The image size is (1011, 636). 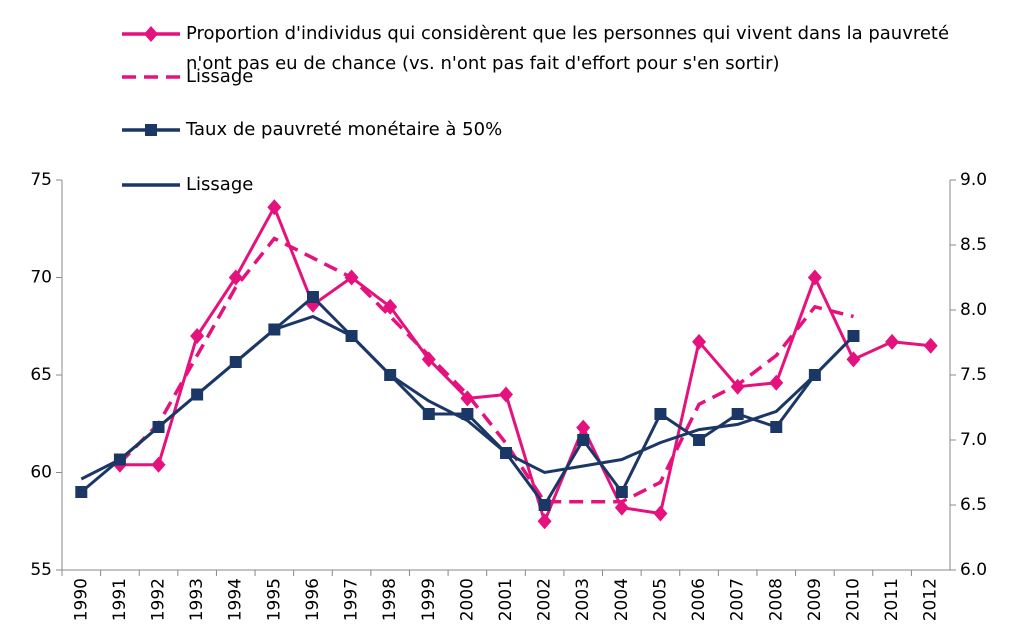 What do you see at coordinates (467, 599) in the screenshot?
I see `x-tick-label: 2000` at bounding box center [467, 599].